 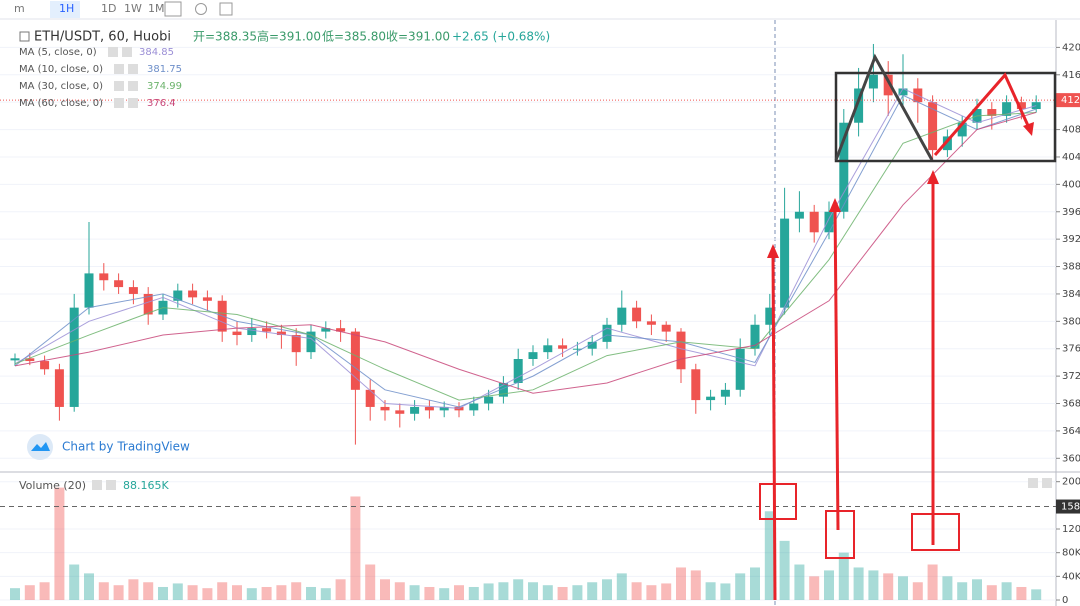 What do you see at coordinates (52, 485) in the screenshot?
I see `volume-legend: Volume (20)` at bounding box center [52, 485].